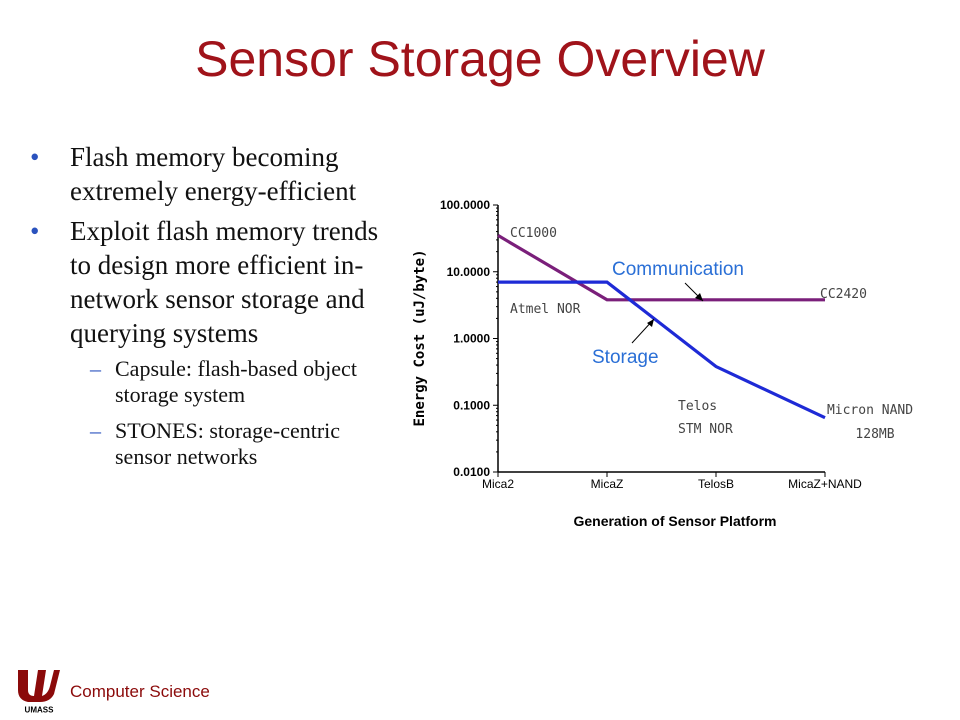 Image resolution: width=960 pixels, height=720 pixels. Describe the element at coordinates (674, 521) in the screenshot. I see `x-axis-label: Generation of Sensor Platform` at that location.